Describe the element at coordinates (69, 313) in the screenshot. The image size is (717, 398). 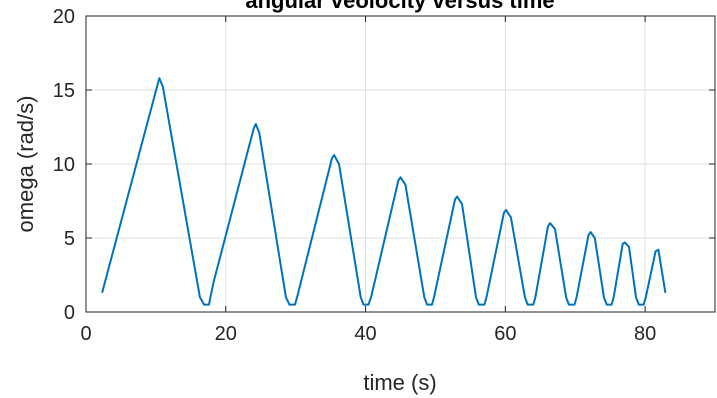
I see `y-tick-label: 0` at that location.